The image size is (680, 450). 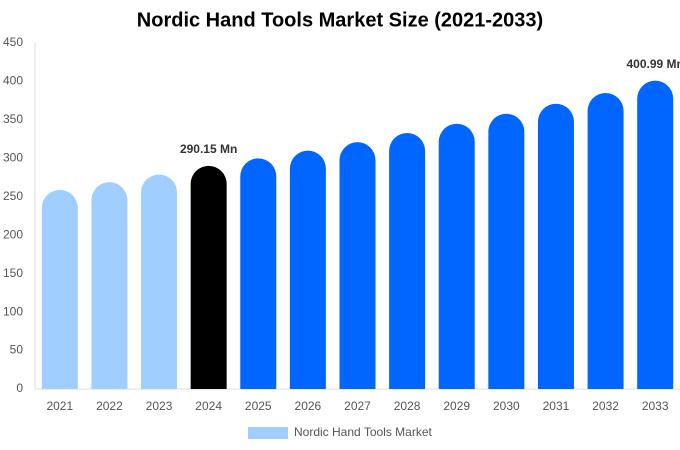 What do you see at coordinates (308, 406) in the screenshot?
I see `x-tick-label: 2026` at bounding box center [308, 406].